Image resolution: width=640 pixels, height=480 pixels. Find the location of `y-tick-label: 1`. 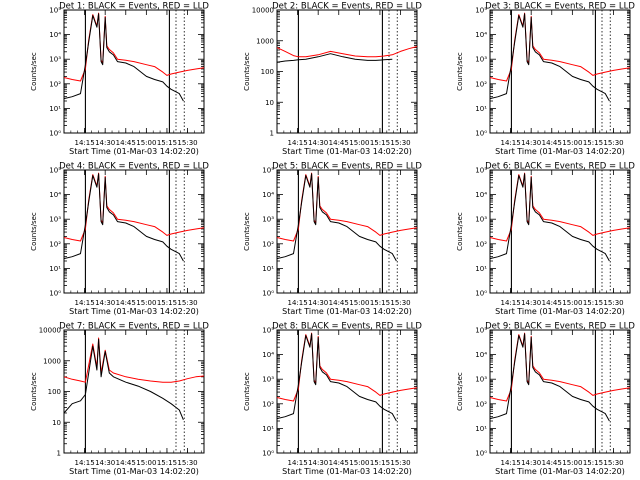

y-tick-label: 1 is located at coordinates (59, 454).